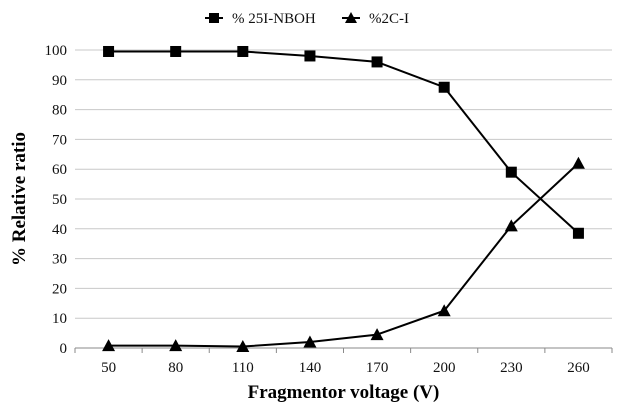 The height and width of the screenshot is (402, 626). What do you see at coordinates (511, 368) in the screenshot?
I see `x-tick-label: 230` at bounding box center [511, 368].